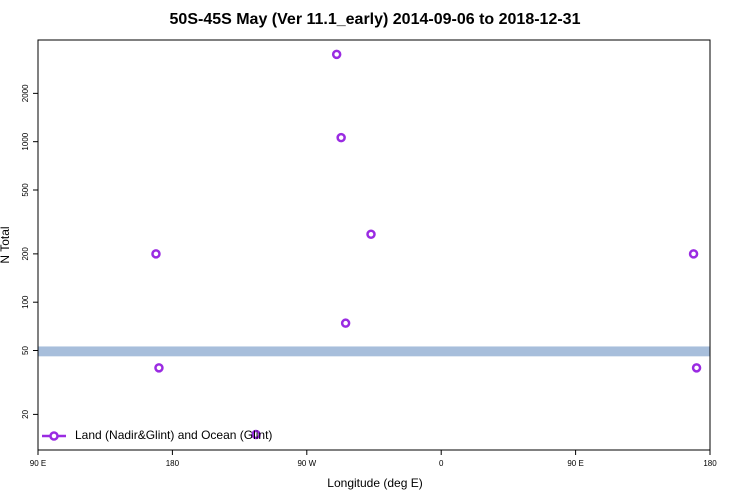 The width and height of the screenshot is (750, 500). What do you see at coordinates (25, 93) in the screenshot?
I see `y-tick-label: 2000` at bounding box center [25, 93].